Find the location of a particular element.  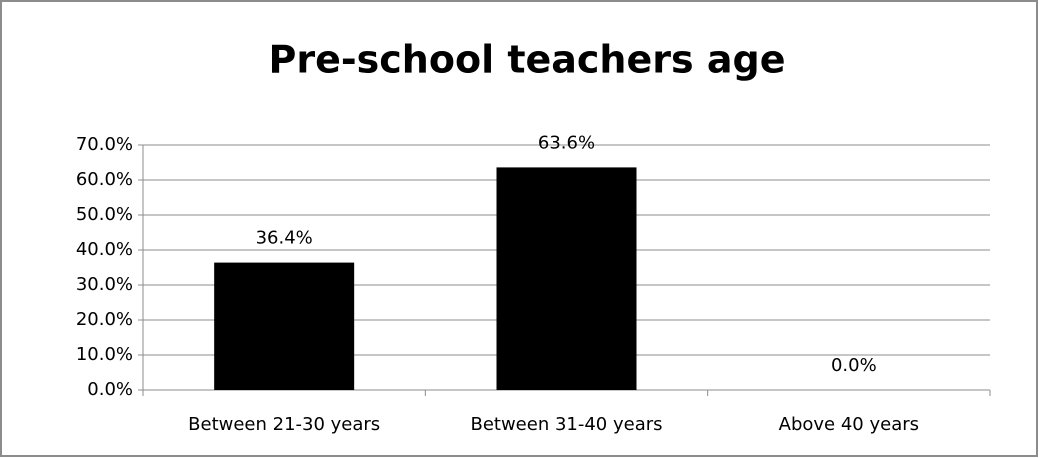

x-tick-label: Between 21-30 years is located at coordinates (284, 424).